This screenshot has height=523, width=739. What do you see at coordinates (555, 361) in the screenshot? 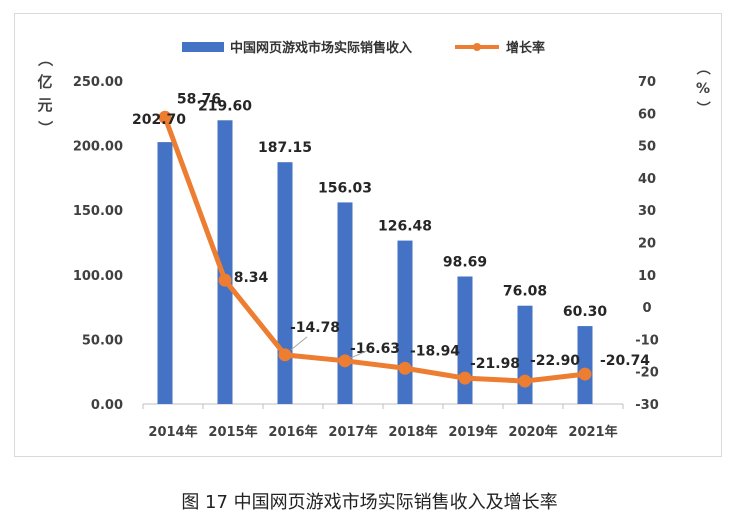
I see `growth-value-label: -22.90` at bounding box center [555, 361].